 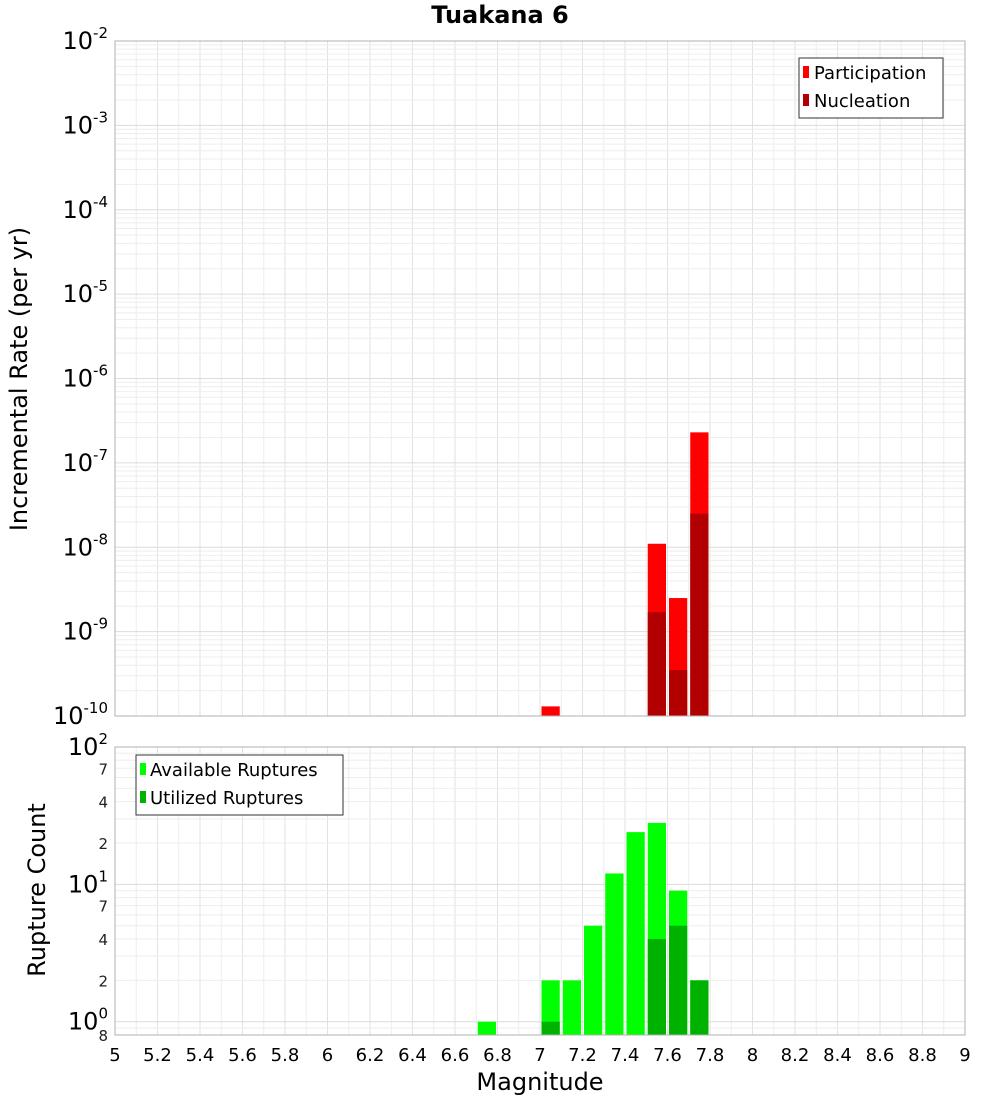 What do you see at coordinates (550, 711) in the screenshot?
I see `rate-bar-participation` at bounding box center [550, 711].